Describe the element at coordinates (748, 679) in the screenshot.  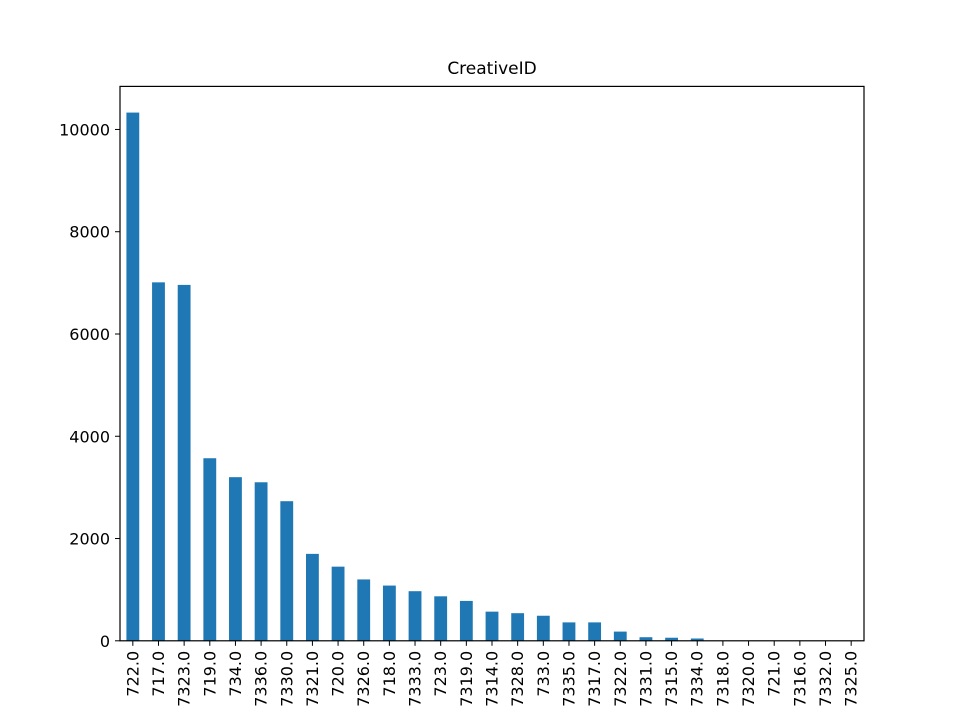
I see `x-tick-label: 7320.0` at that location.